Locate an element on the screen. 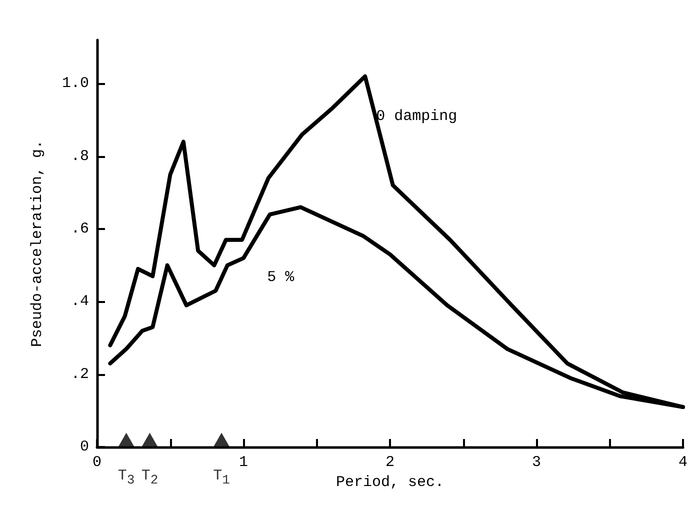  x-tick-label: 2 is located at coordinates (390, 462).